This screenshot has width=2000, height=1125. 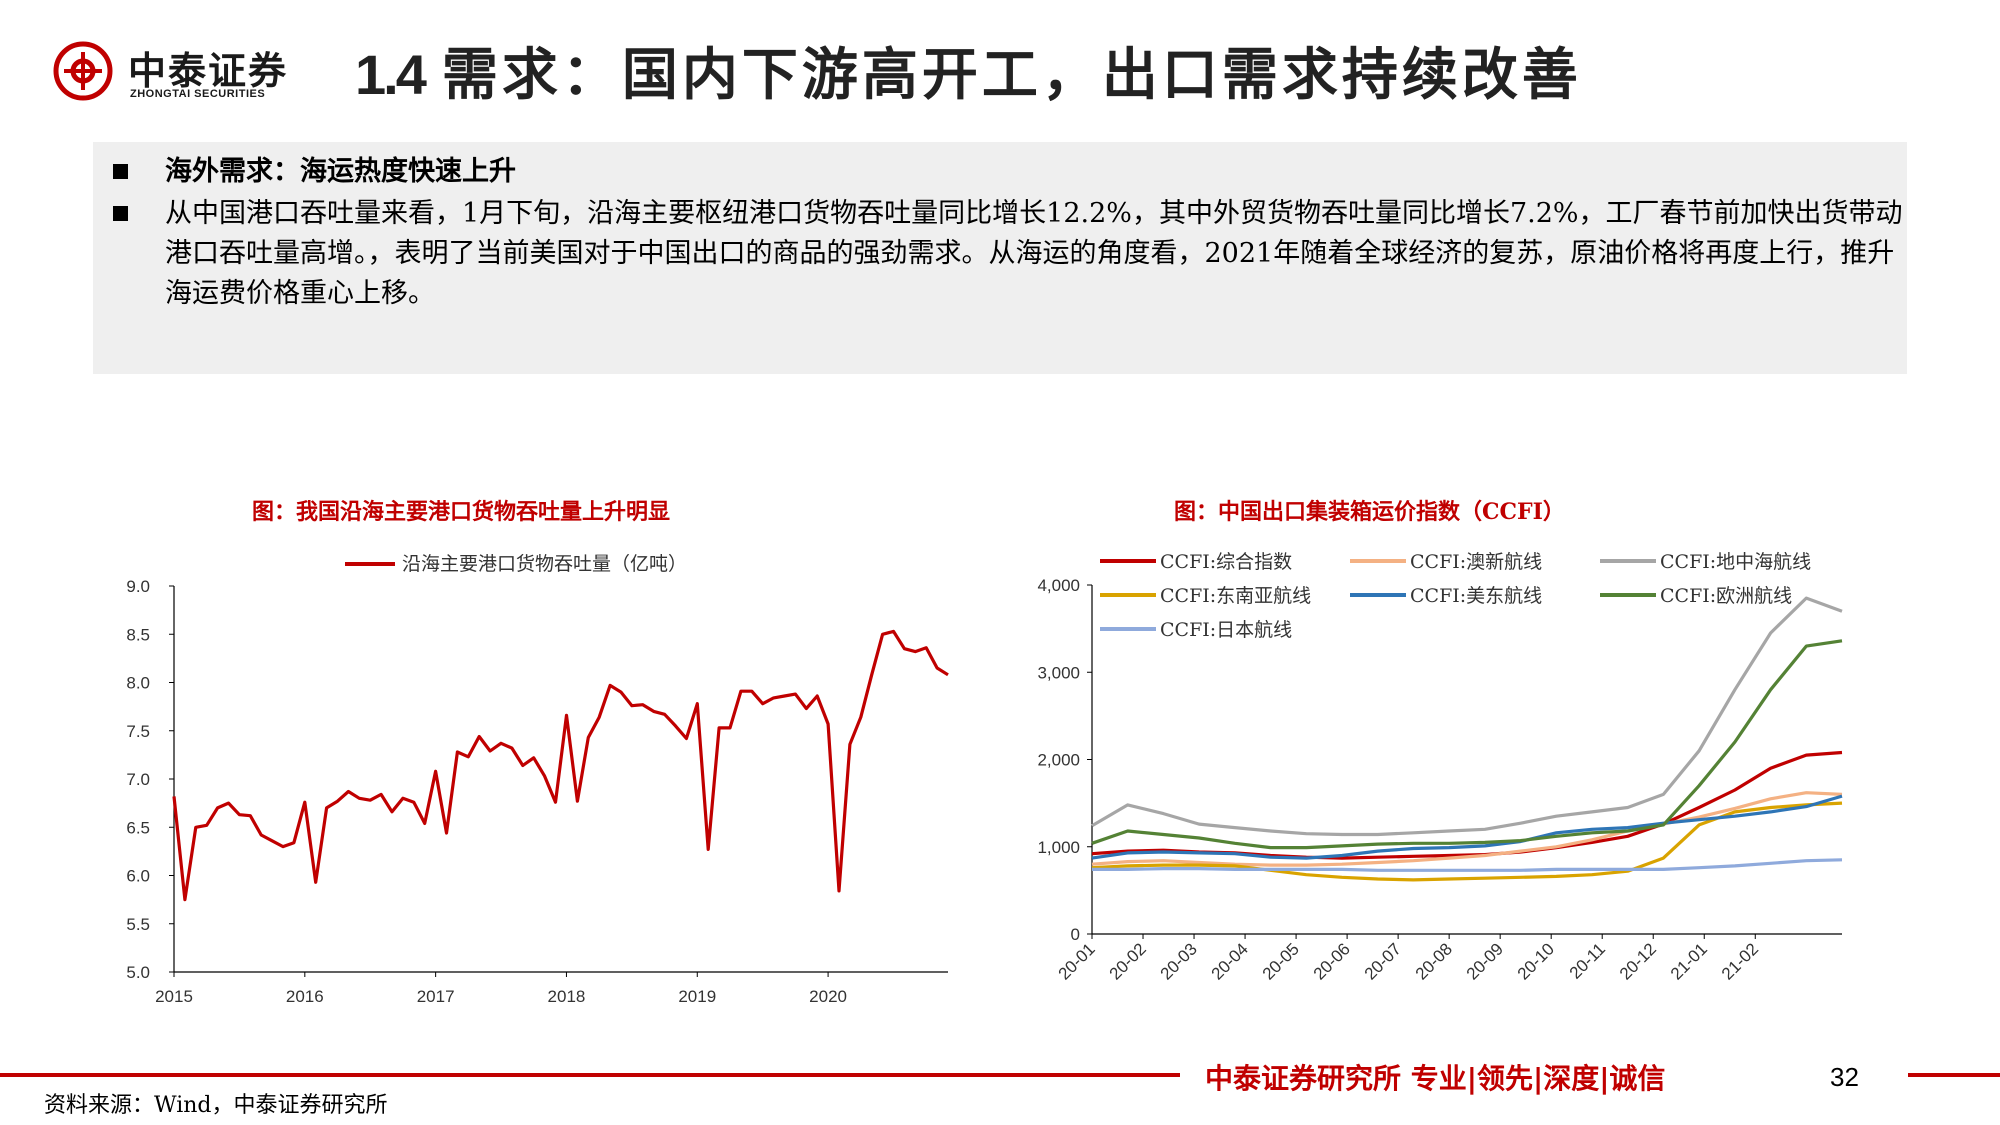 What do you see at coordinates (138, 972) in the screenshot?
I see `y-tick-label: 5.0` at bounding box center [138, 972].